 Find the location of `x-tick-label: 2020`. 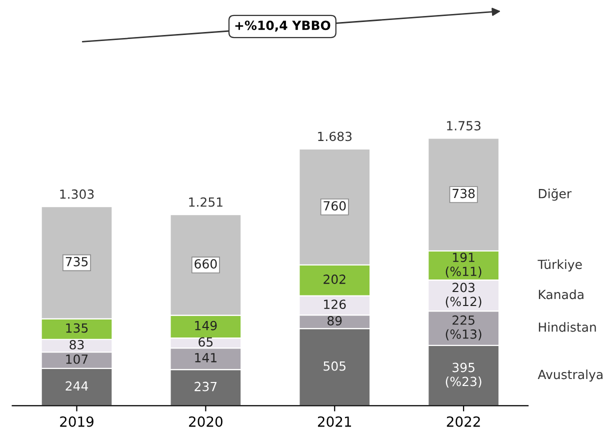

x-tick-label: 2020 is located at coordinates (205, 421).